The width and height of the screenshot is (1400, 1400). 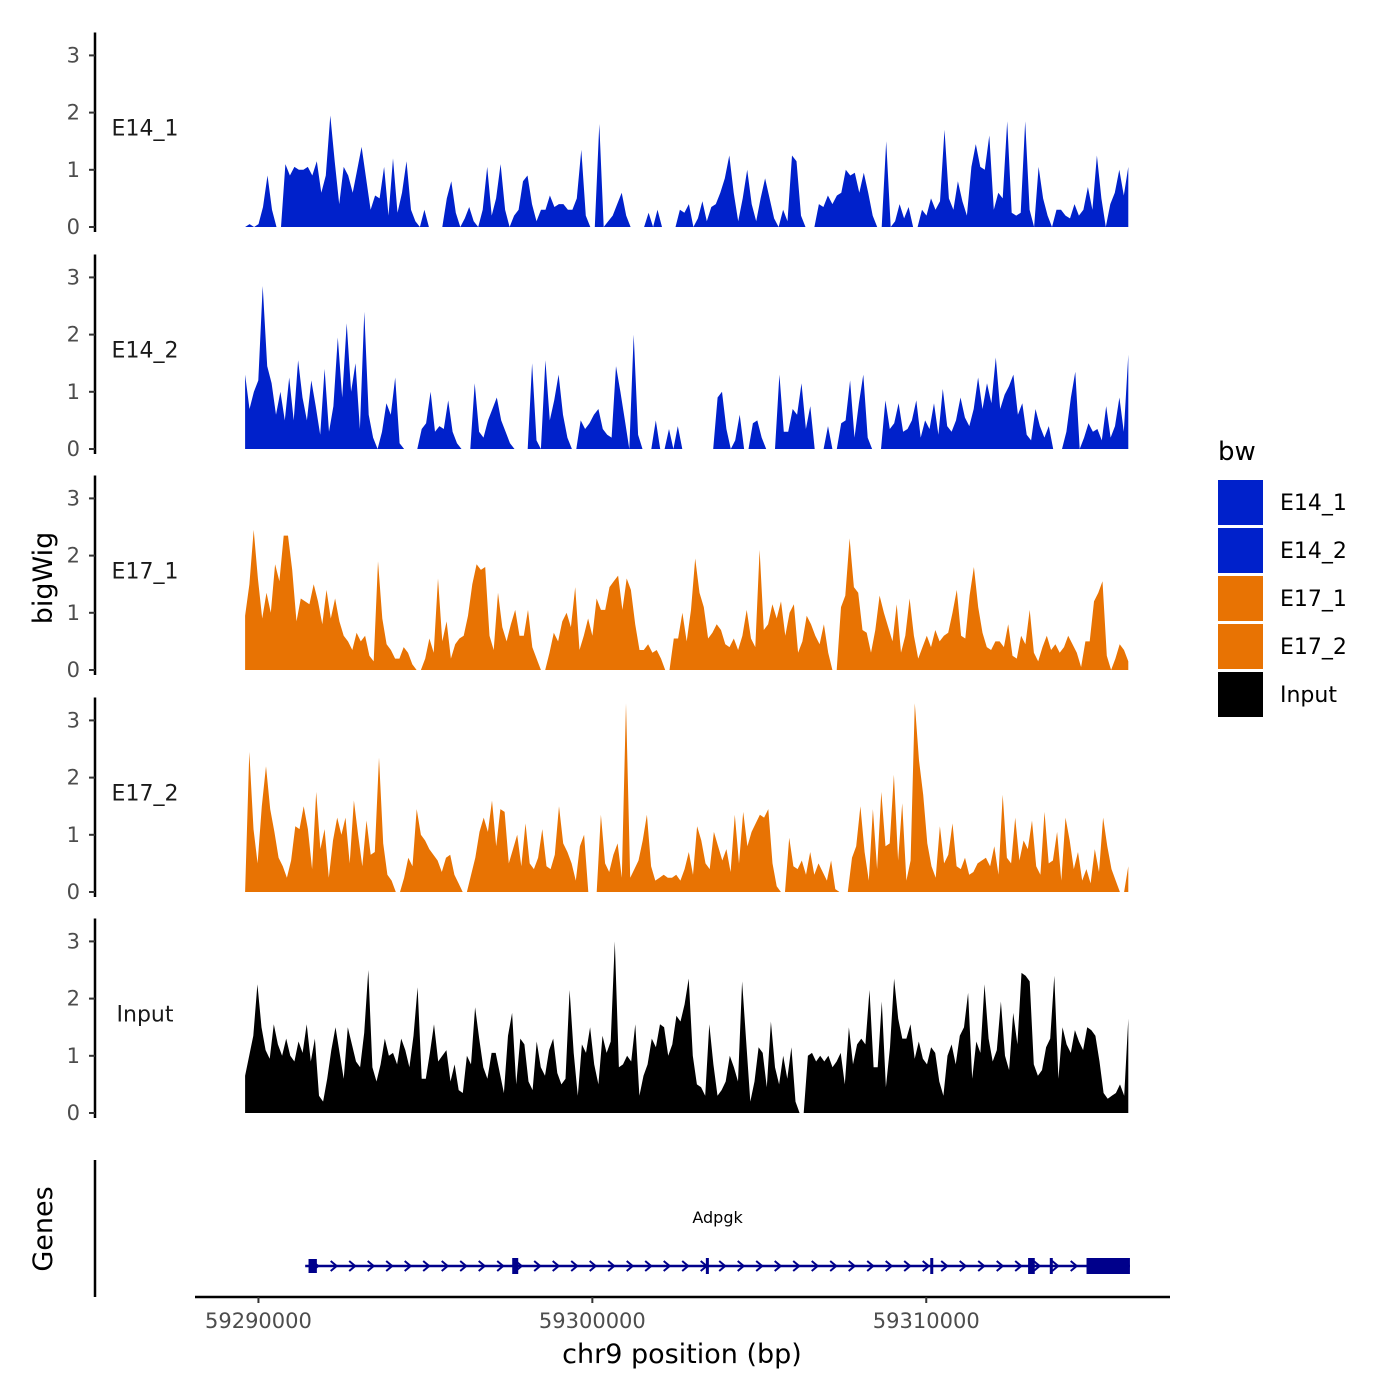 I want to click on track-e14_1: 0 1 2 3 E14_1, so click(x=598, y=135).